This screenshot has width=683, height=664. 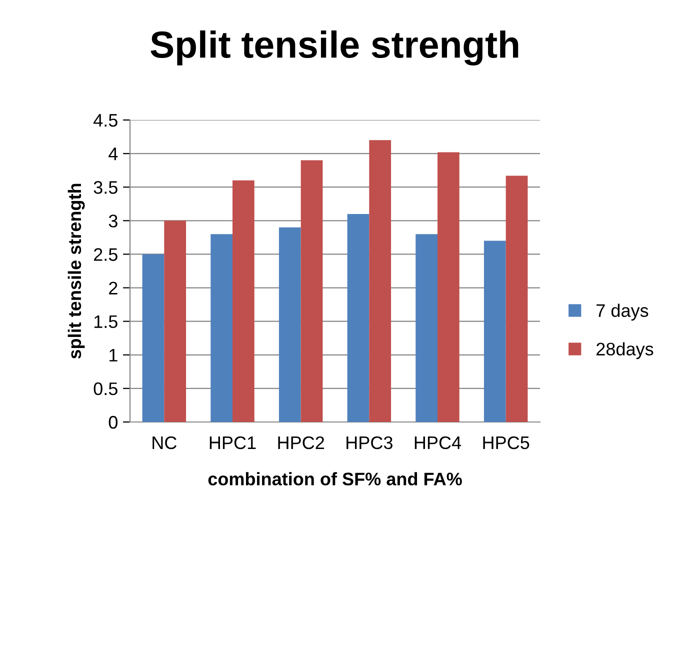 I want to click on x-axis-title: combination of SF% and FA%, so click(x=335, y=479).